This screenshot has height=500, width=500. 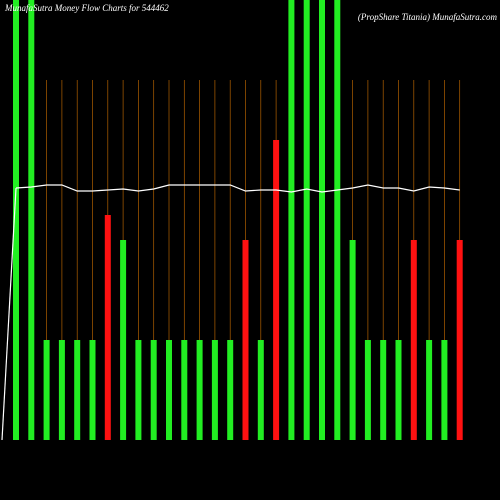 What do you see at coordinates (237, 188) in the screenshot?
I see `flow-line` at bounding box center [237, 188].